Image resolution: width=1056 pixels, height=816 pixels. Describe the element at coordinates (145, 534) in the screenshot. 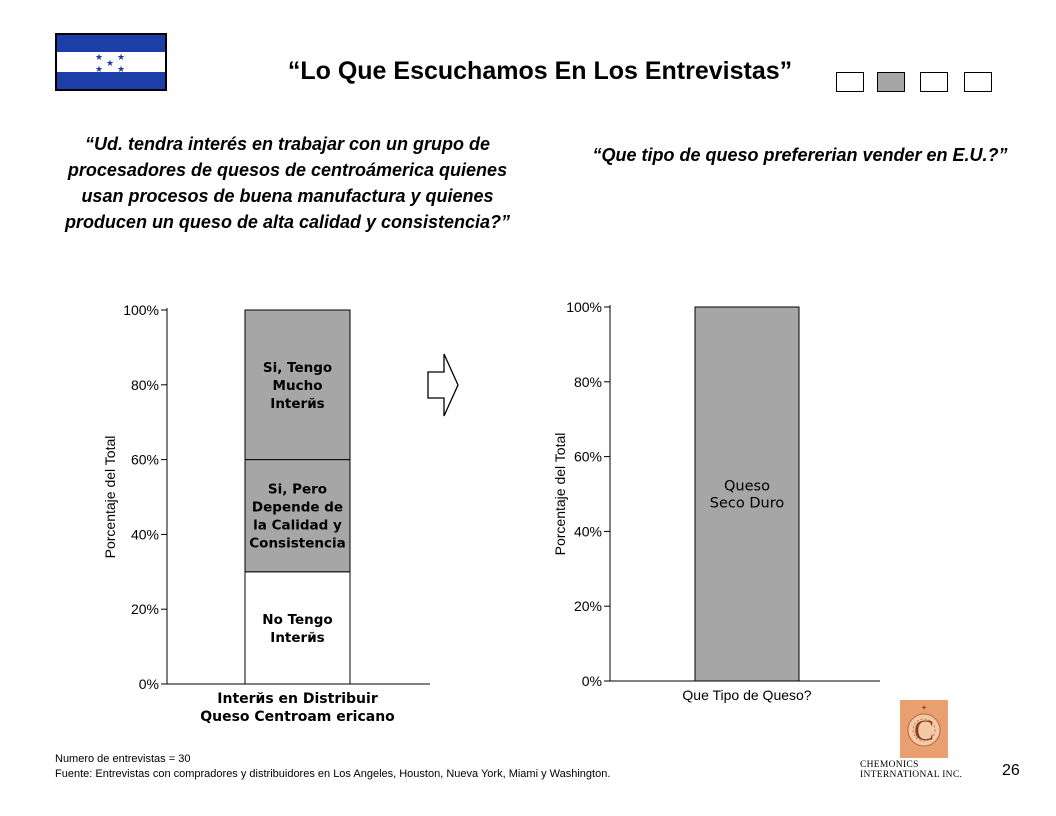

I see `chart1-y-tick-label: 40%` at that location.